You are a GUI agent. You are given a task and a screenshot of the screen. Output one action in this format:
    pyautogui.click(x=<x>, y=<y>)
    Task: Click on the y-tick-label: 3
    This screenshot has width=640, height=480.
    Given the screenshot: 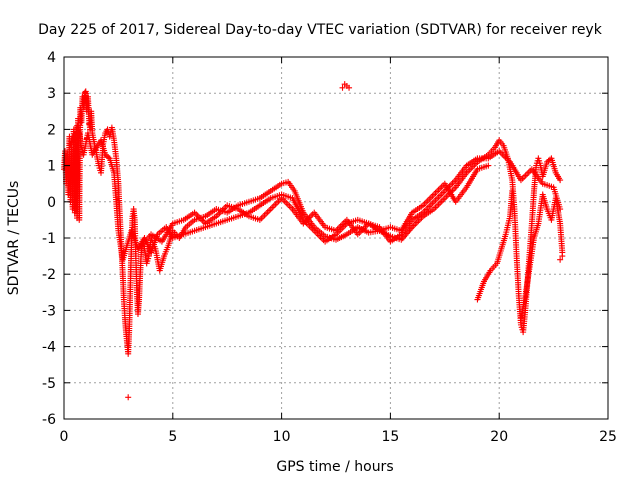 What is the action you would take?
    pyautogui.click(x=51, y=94)
    